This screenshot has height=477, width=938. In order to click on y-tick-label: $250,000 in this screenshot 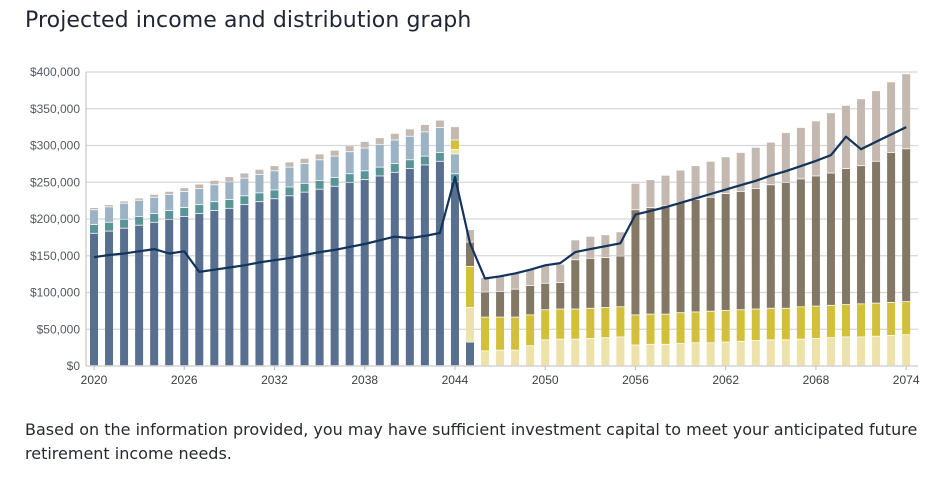, I will do `click(55, 182)`.